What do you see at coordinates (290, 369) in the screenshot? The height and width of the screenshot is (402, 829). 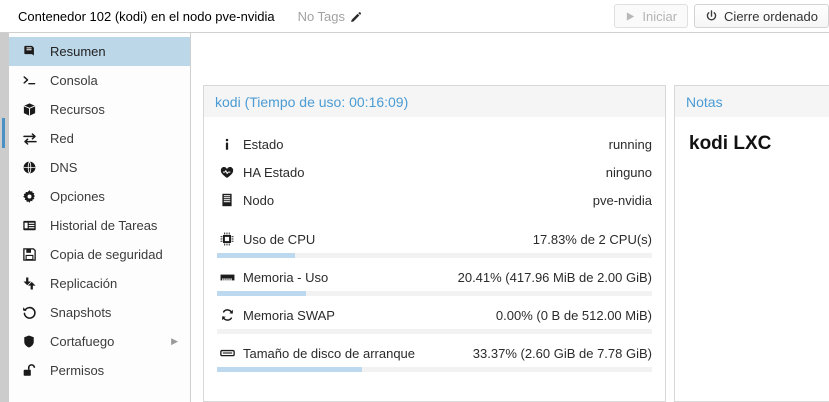 I see `disk-meter-fill` at bounding box center [290, 369].